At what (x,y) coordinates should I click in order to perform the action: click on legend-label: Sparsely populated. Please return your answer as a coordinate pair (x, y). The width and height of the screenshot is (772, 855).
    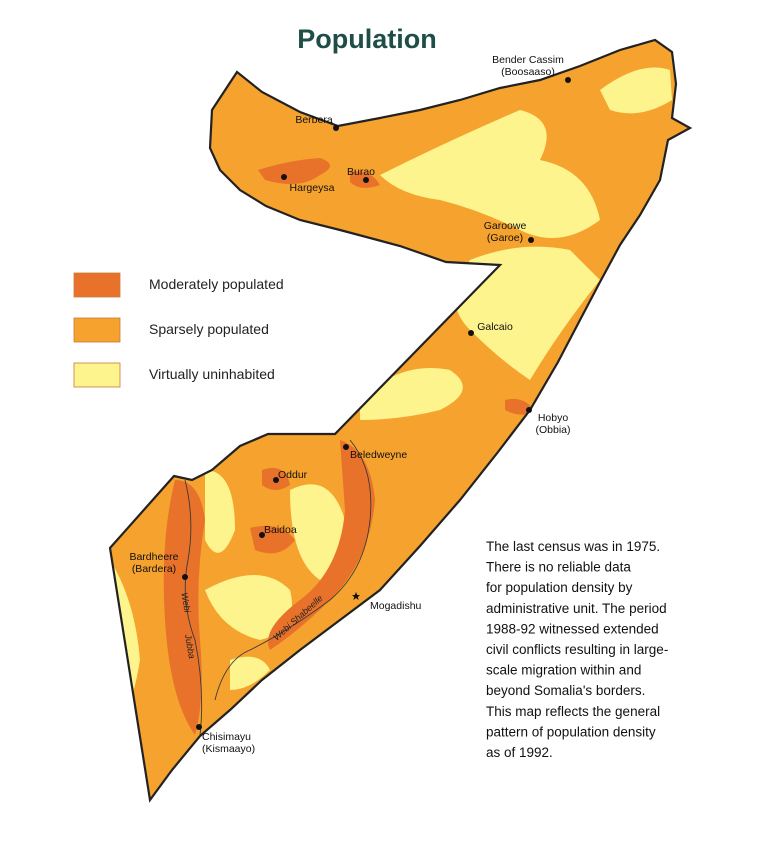
    Looking at the image, I should click on (209, 329).